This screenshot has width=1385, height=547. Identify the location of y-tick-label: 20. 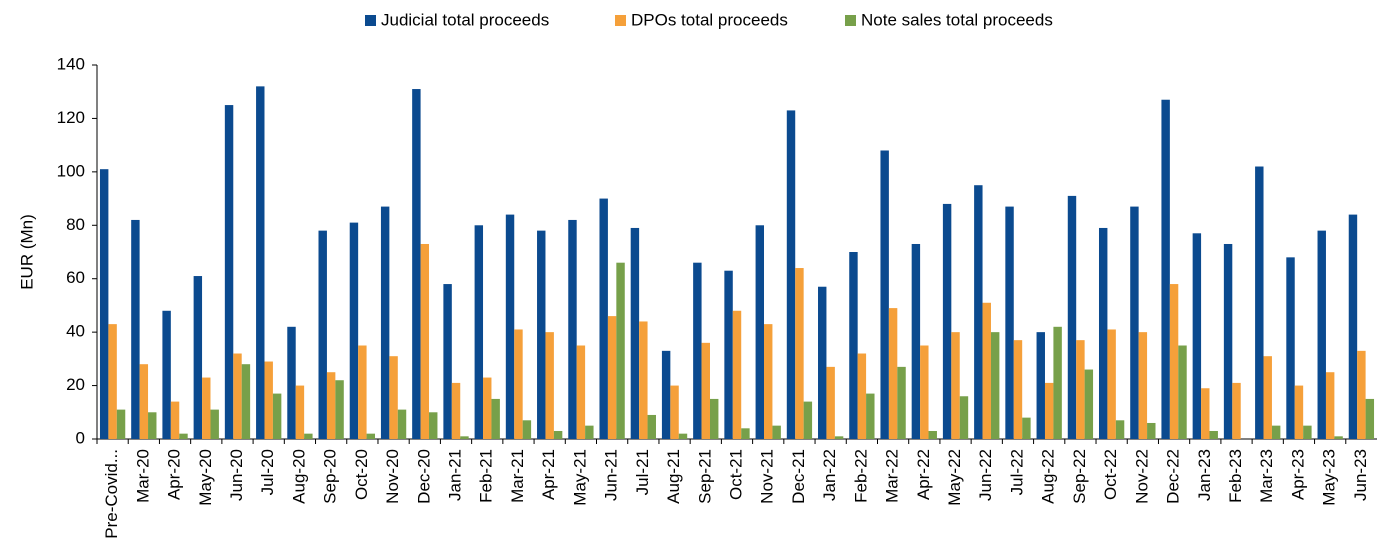
(75, 384).